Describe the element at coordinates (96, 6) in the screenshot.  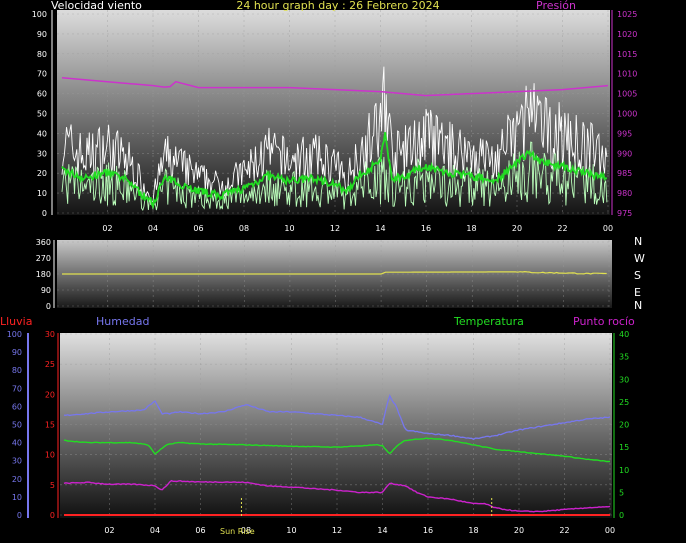
I see `wind-speed-label: Velocidad viento` at that location.